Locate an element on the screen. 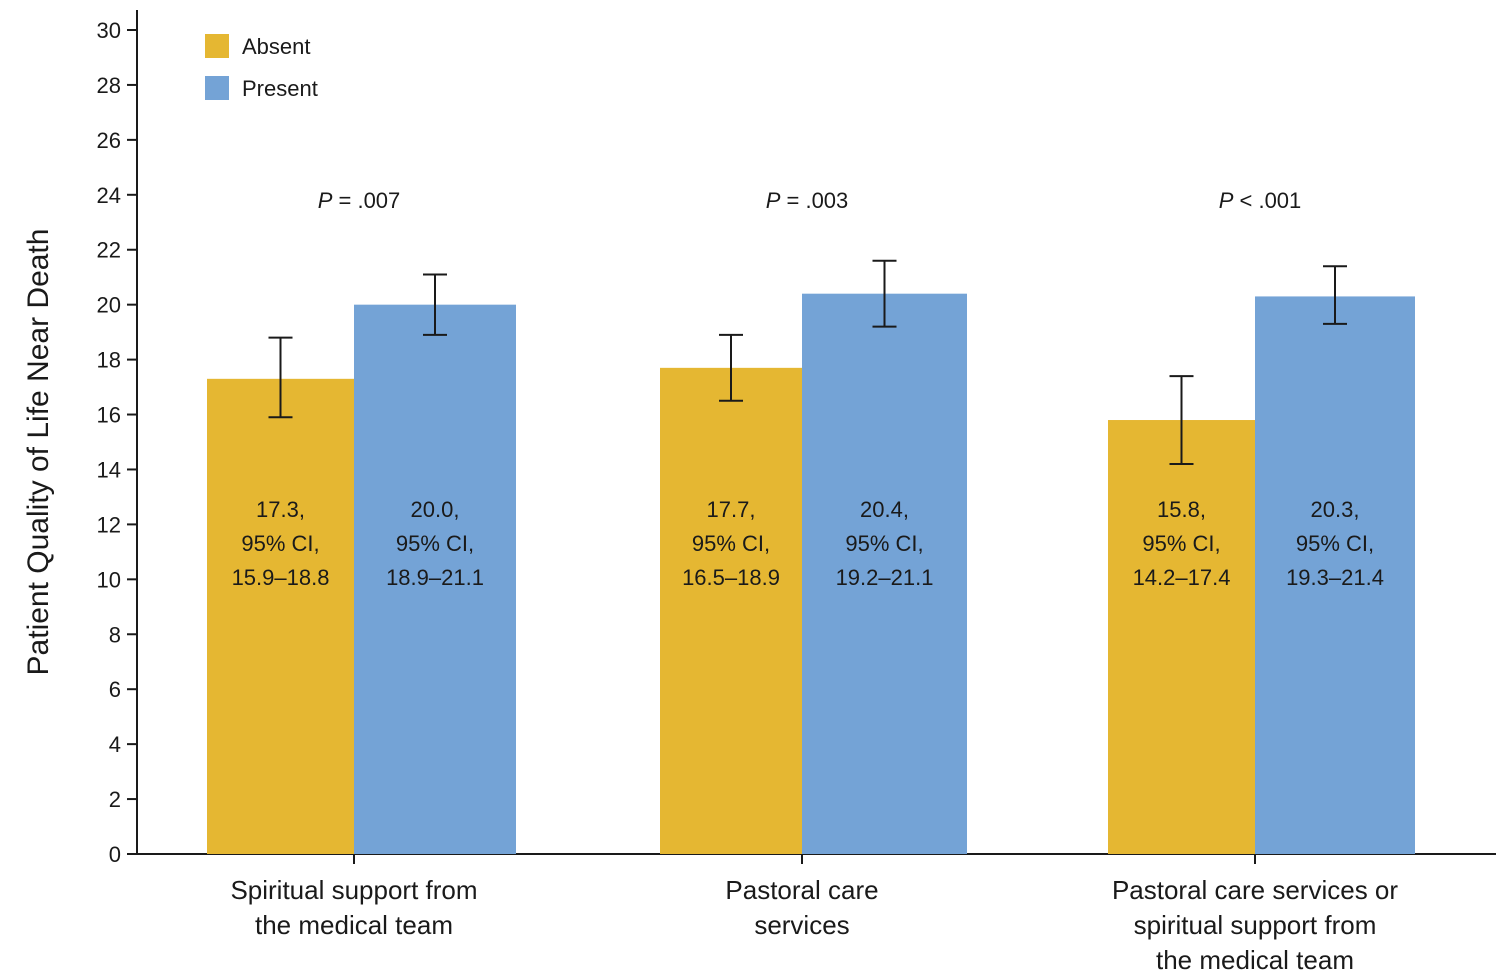 The width and height of the screenshot is (1498, 978). y-tick-label: 26 is located at coordinates (109, 140).